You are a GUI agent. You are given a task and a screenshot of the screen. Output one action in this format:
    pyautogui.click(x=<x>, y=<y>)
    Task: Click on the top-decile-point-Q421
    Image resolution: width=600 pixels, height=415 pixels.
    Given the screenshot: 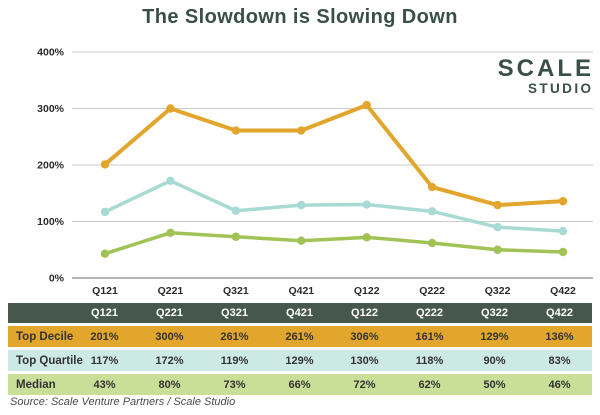 What is the action you would take?
    pyautogui.click(x=301, y=130)
    